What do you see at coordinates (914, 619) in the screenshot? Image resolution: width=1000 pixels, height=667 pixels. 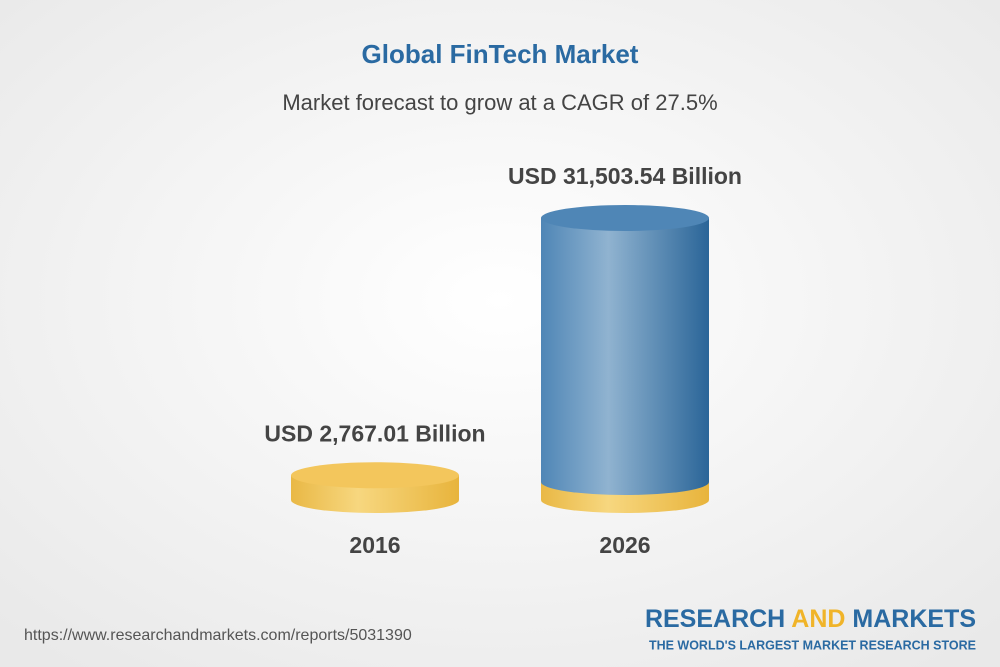 I see `brand-last: MARKETS` at bounding box center [914, 619].